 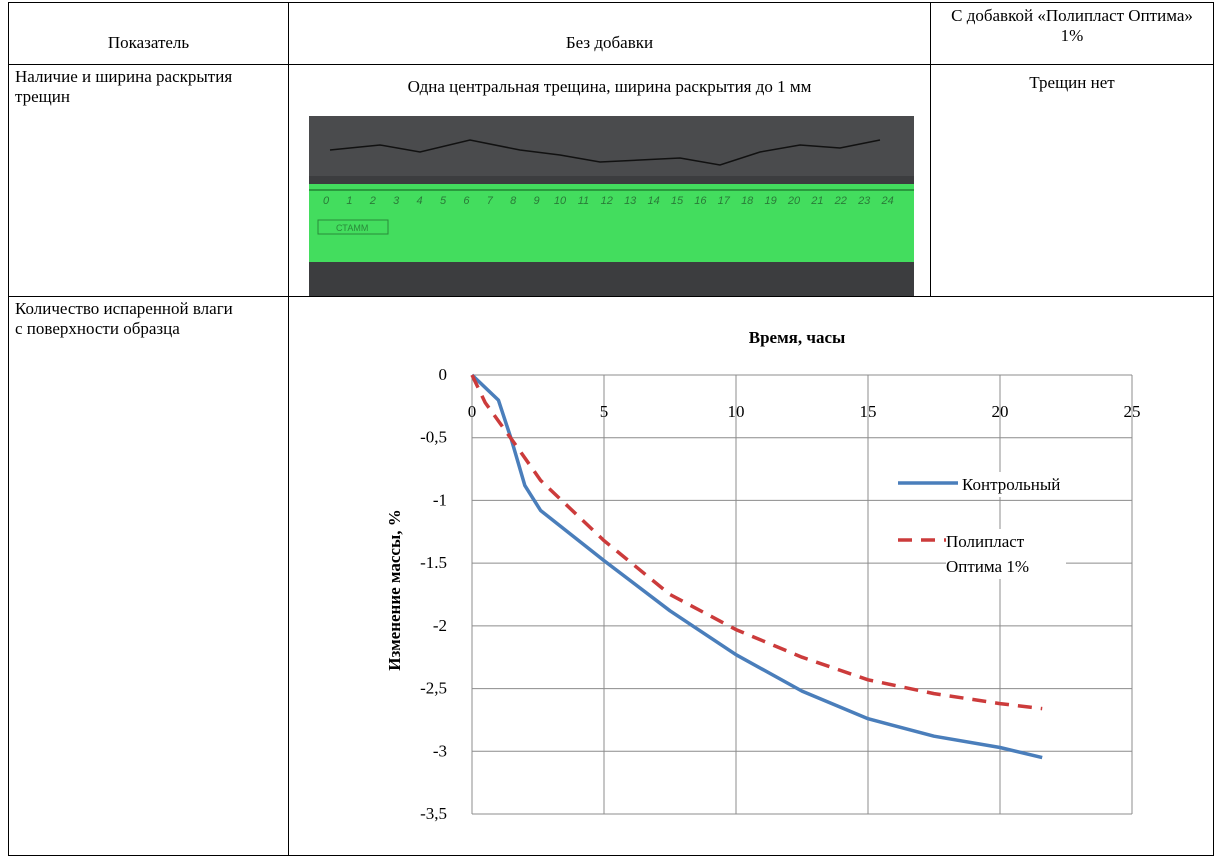 I want to click on ruler-number: 18, so click(x=747, y=201).